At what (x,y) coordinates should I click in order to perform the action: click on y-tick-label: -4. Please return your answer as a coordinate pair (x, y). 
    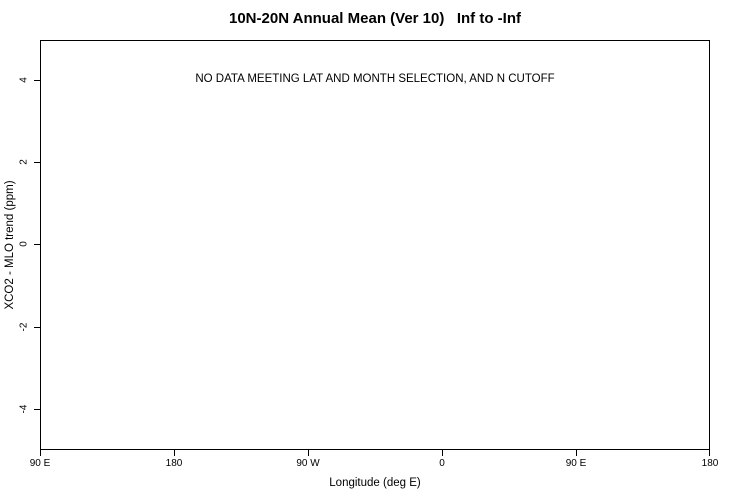
    Looking at the image, I should click on (24, 409).